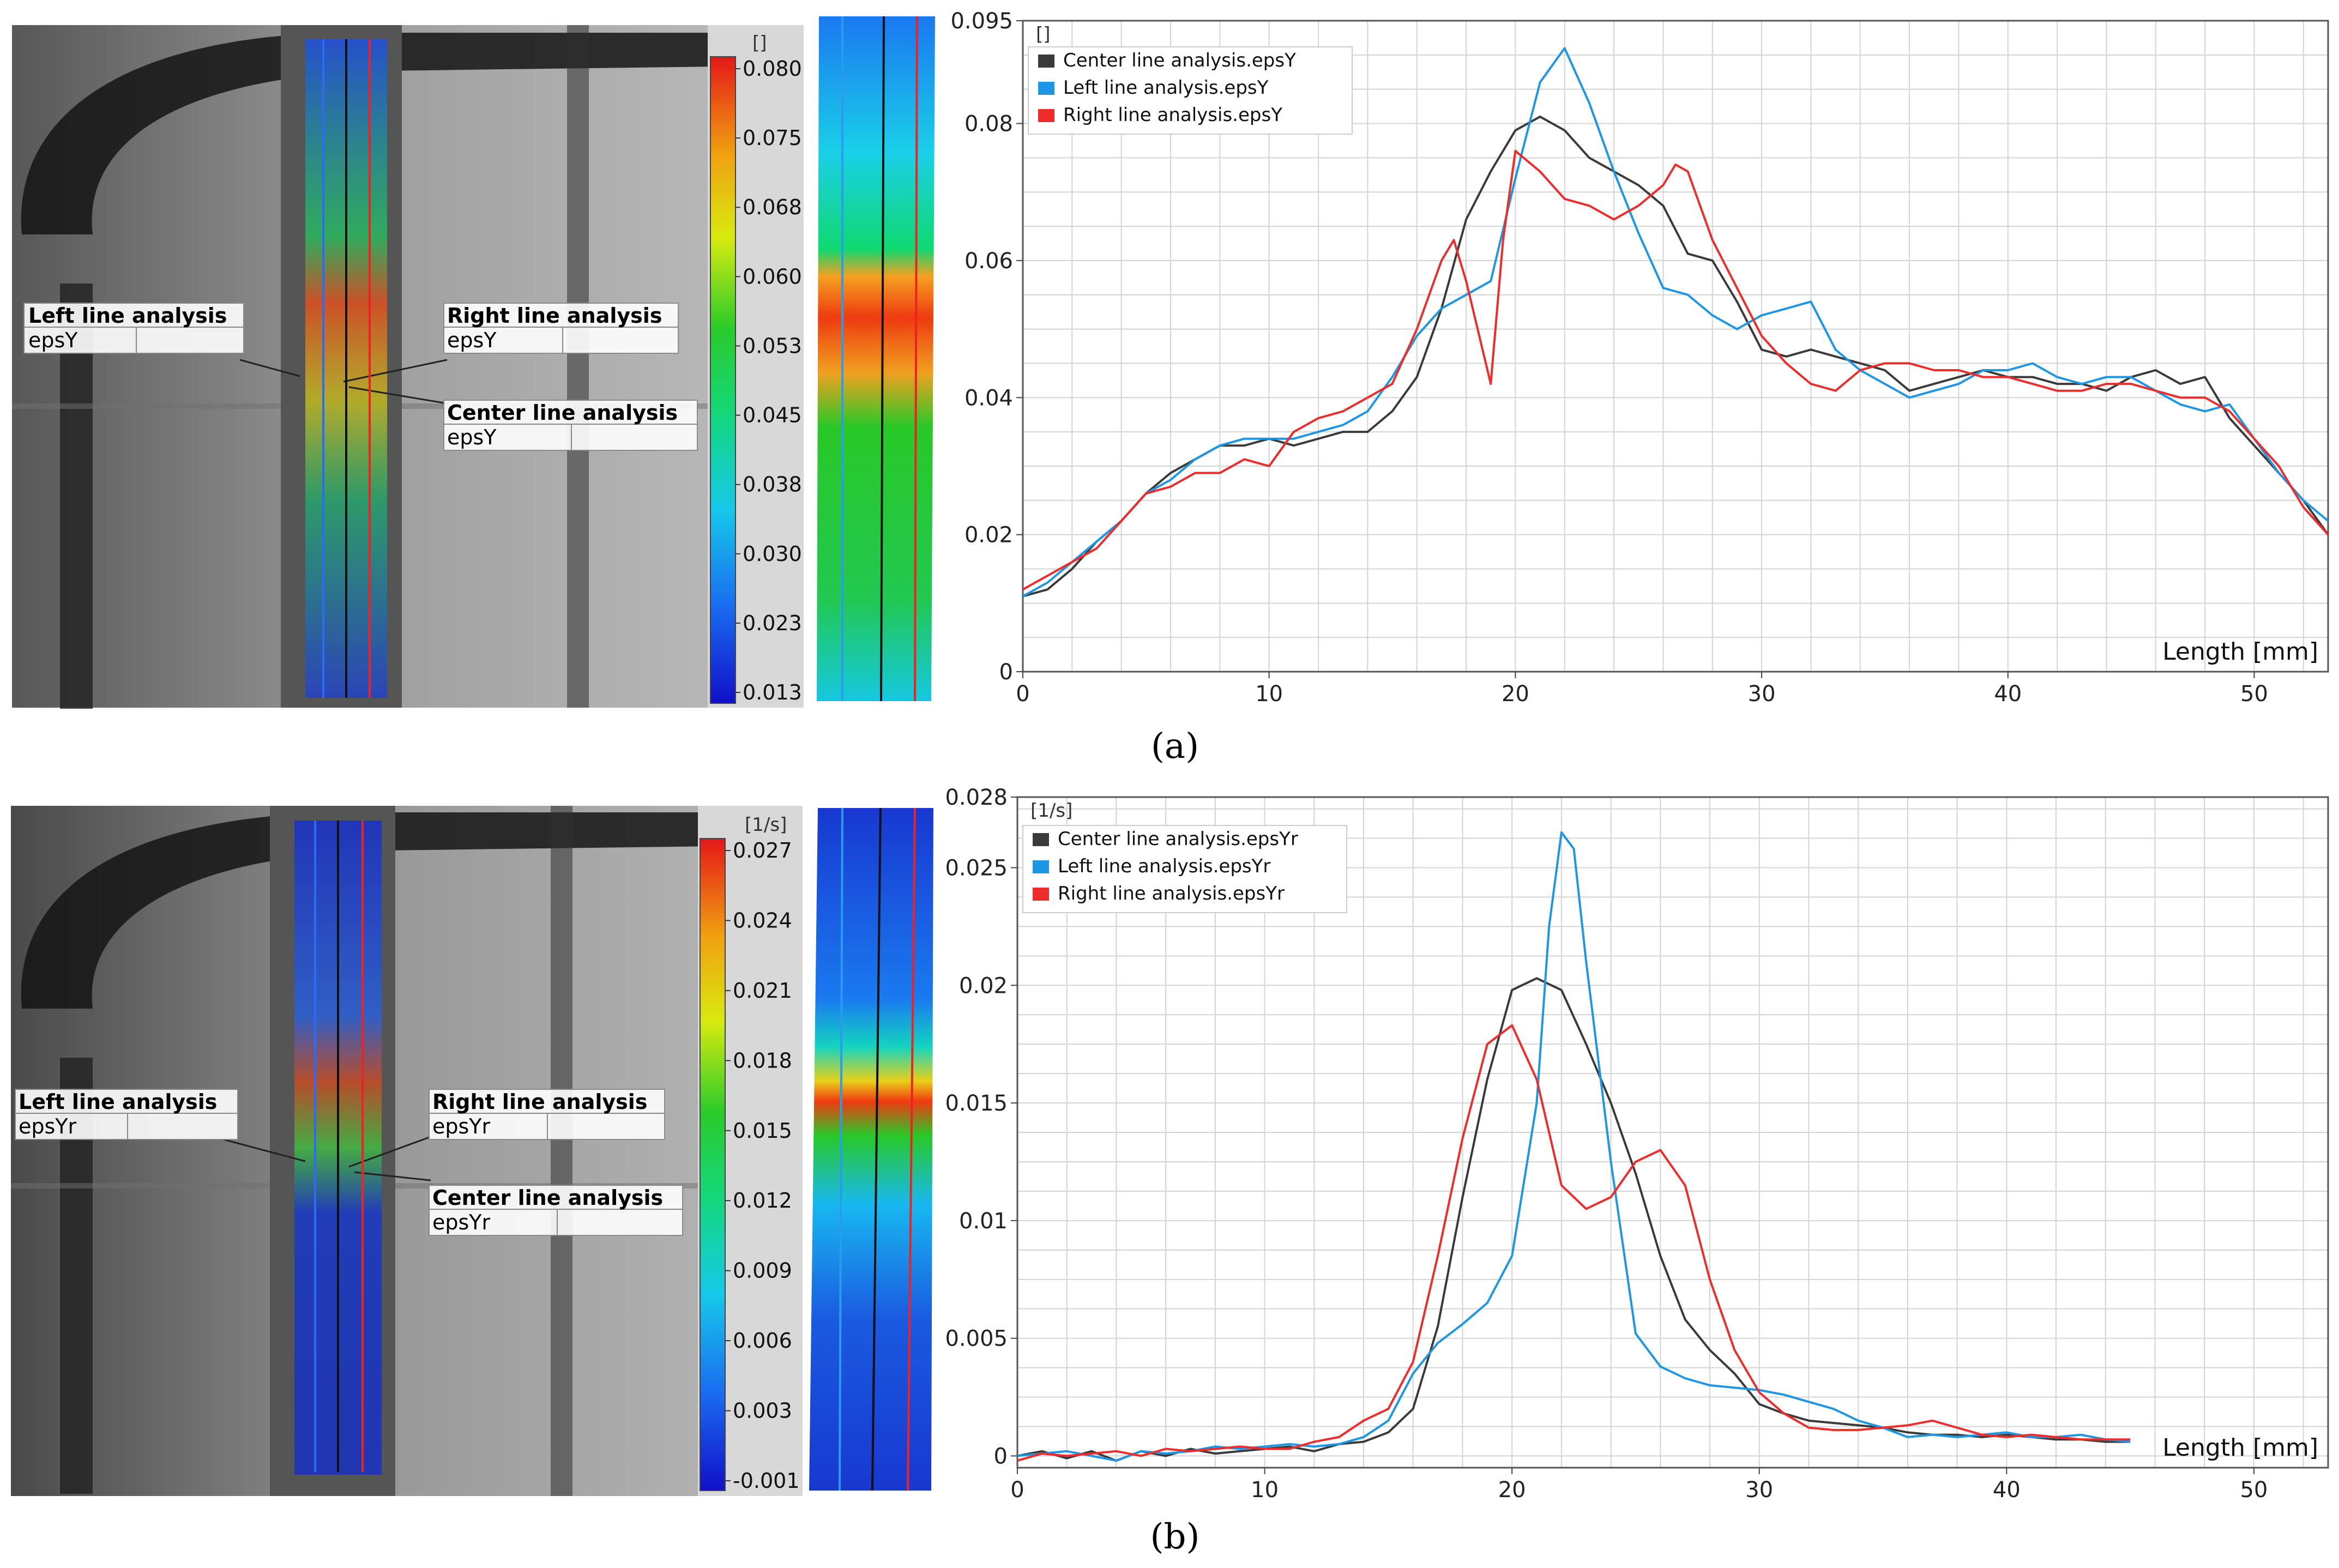 The width and height of the screenshot is (2339, 1568). I want to click on colorbar-tick-label: 0.015, so click(762, 1131).